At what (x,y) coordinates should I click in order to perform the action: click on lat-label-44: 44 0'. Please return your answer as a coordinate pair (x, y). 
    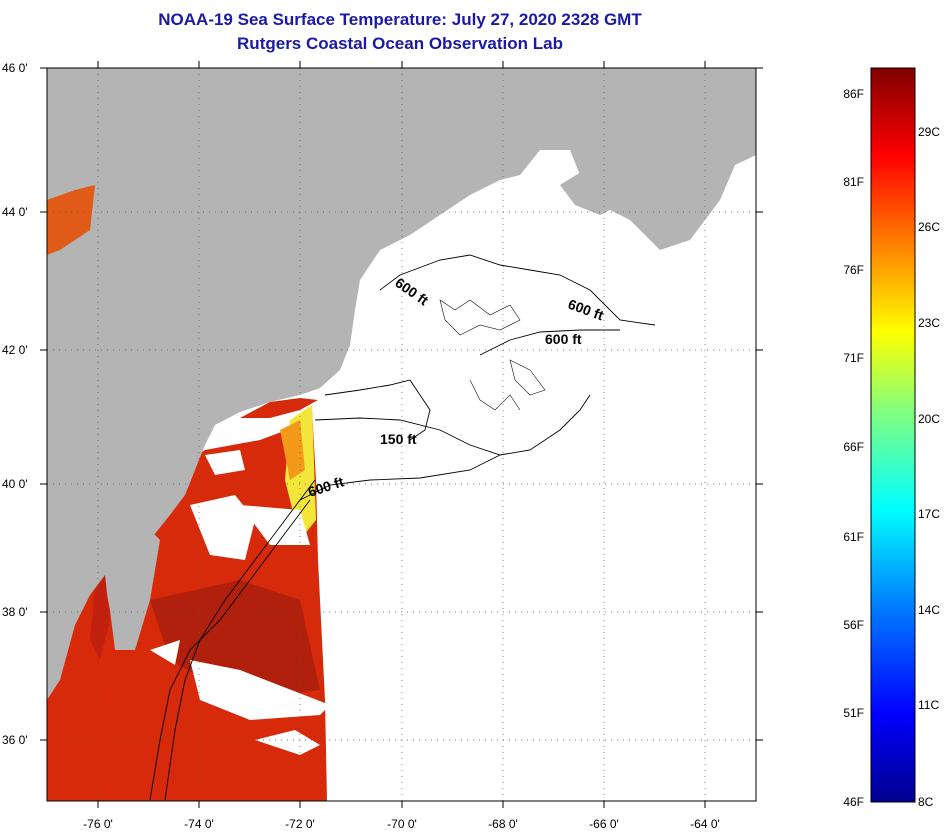
    Looking at the image, I should click on (15, 212).